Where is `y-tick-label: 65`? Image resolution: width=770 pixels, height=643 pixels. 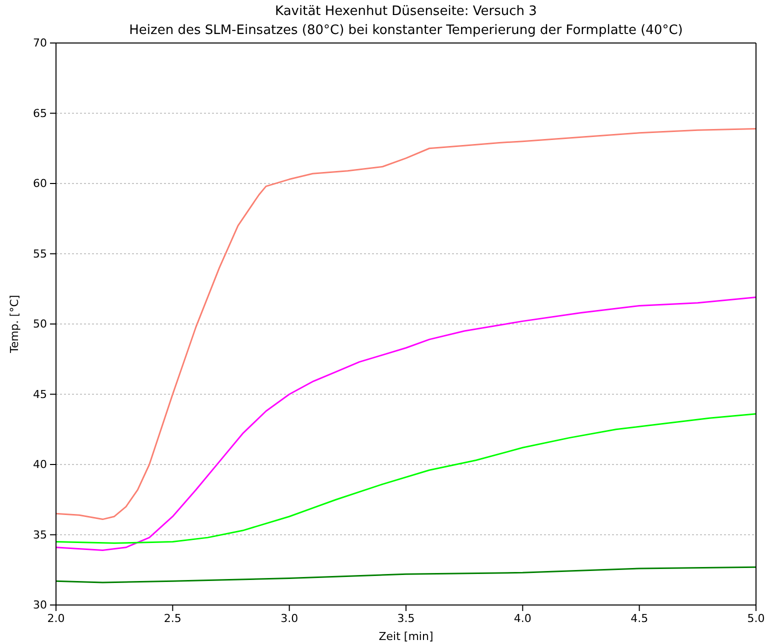
y-tick-label: 65 is located at coordinates (40, 113).